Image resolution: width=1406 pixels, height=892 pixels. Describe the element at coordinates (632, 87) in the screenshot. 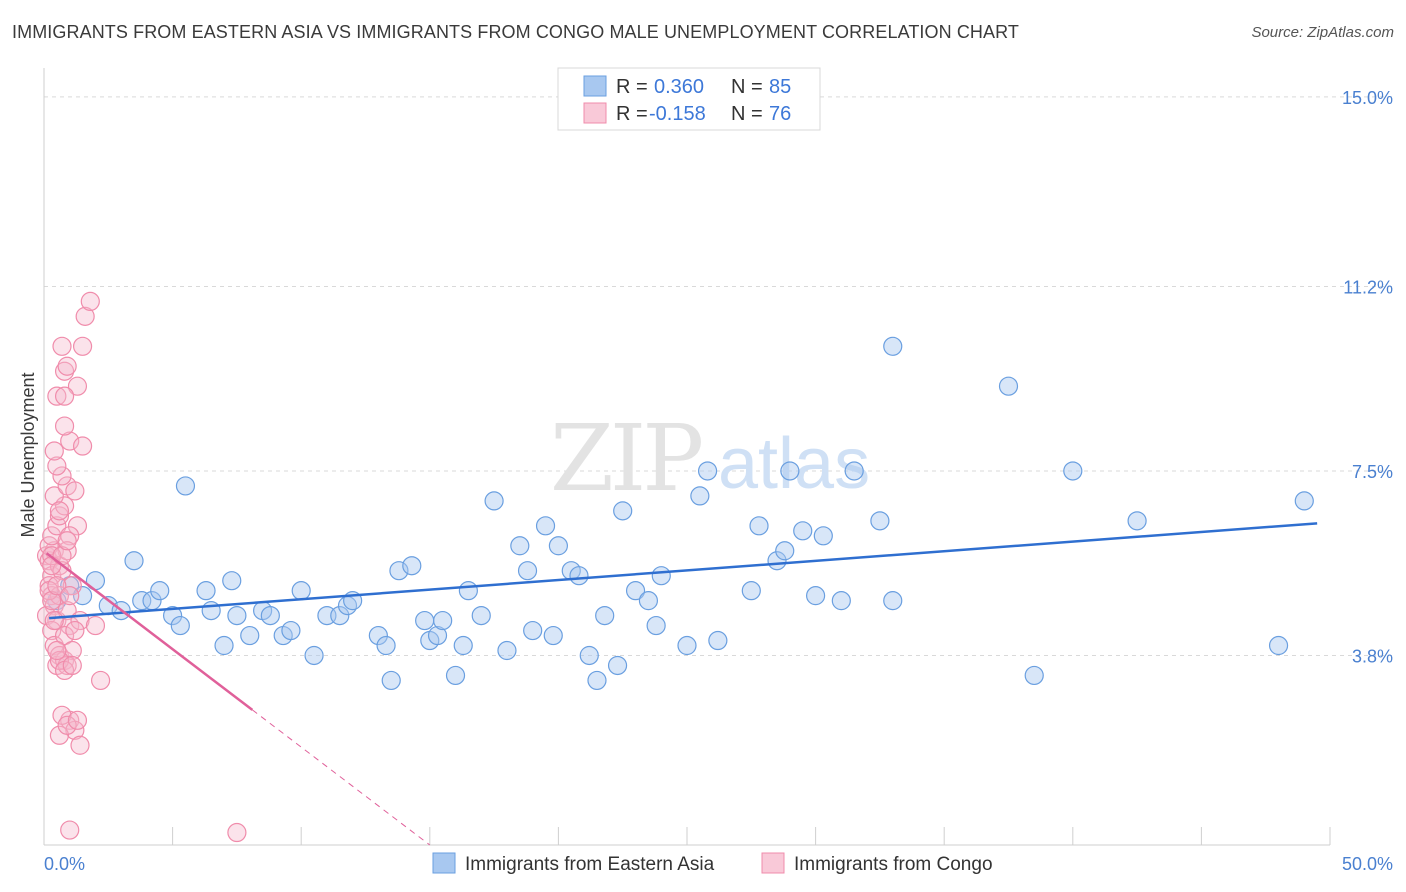

I see `legend-r-label-1: R =` at that location.